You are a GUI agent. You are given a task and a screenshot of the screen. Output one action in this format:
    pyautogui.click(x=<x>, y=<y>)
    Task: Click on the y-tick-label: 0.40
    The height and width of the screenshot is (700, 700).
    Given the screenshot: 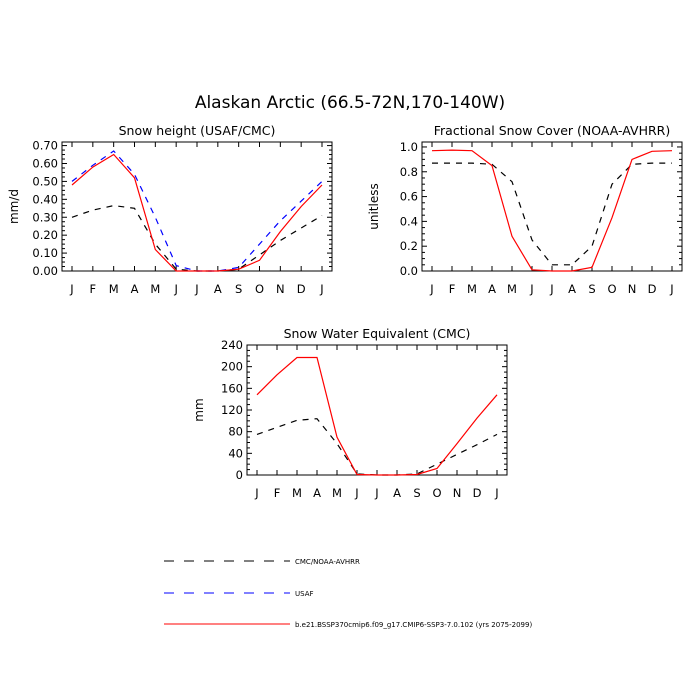 What is the action you would take?
    pyautogui.click(x=45, y=199)
    